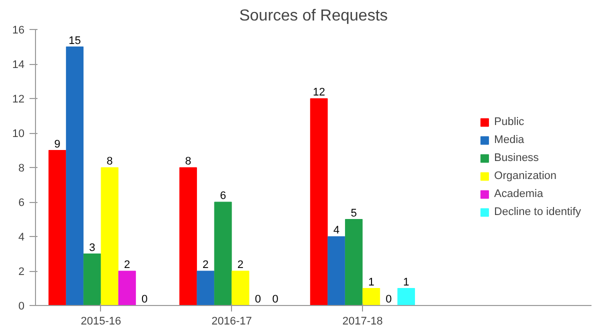  I want to click on y-tick-label: 4, so click(21, 238).